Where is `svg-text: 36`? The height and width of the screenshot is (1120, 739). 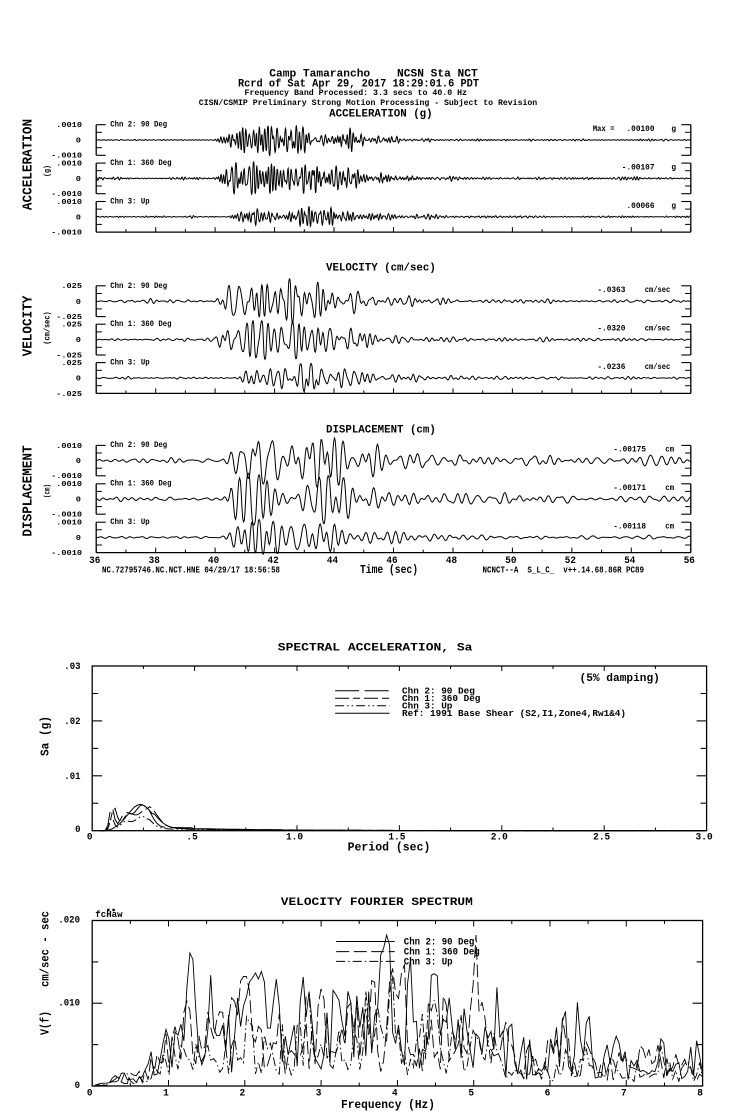 svg-text: 36 is located at coordinates (94, 561).